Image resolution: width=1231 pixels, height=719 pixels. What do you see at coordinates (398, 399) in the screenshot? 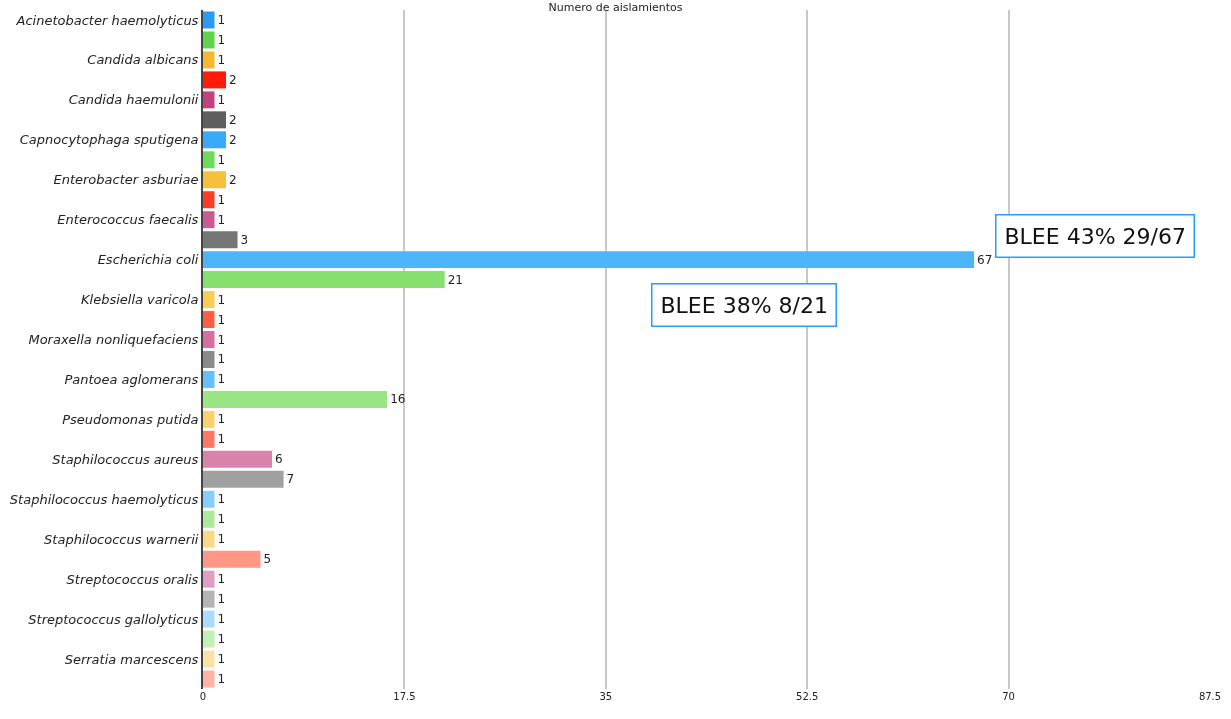
I see `data-label: 16` at bounding box center [398, 399].